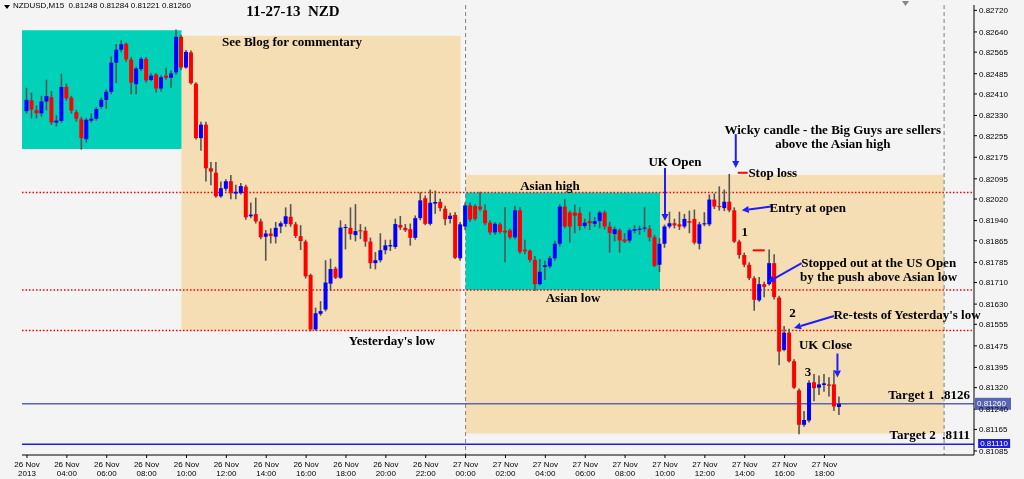 The height and width of the screenshot is (479, 1024). Describe the element at coordinates (67, 469) in the screenshot. I see `x-tick-label: 26 Nov 04:00` at that location.